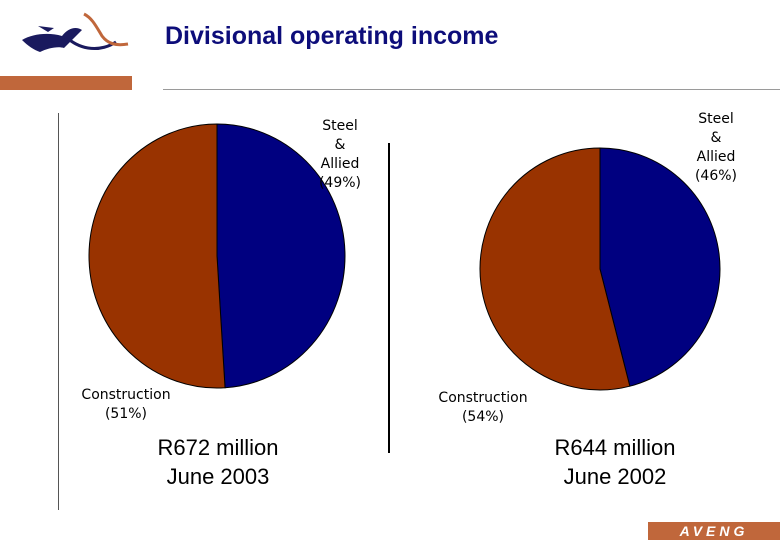  I want to click on page-title: Divisional operating income, so click(332, 36).